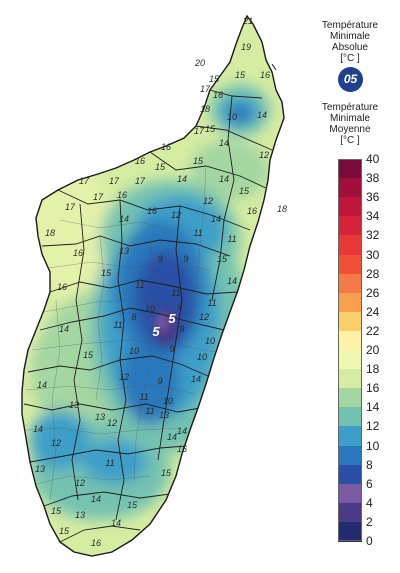  Describe the element at coordinates (350, 25) in the screenshot. I see `absolute-min-title-line1: Température` at that location.